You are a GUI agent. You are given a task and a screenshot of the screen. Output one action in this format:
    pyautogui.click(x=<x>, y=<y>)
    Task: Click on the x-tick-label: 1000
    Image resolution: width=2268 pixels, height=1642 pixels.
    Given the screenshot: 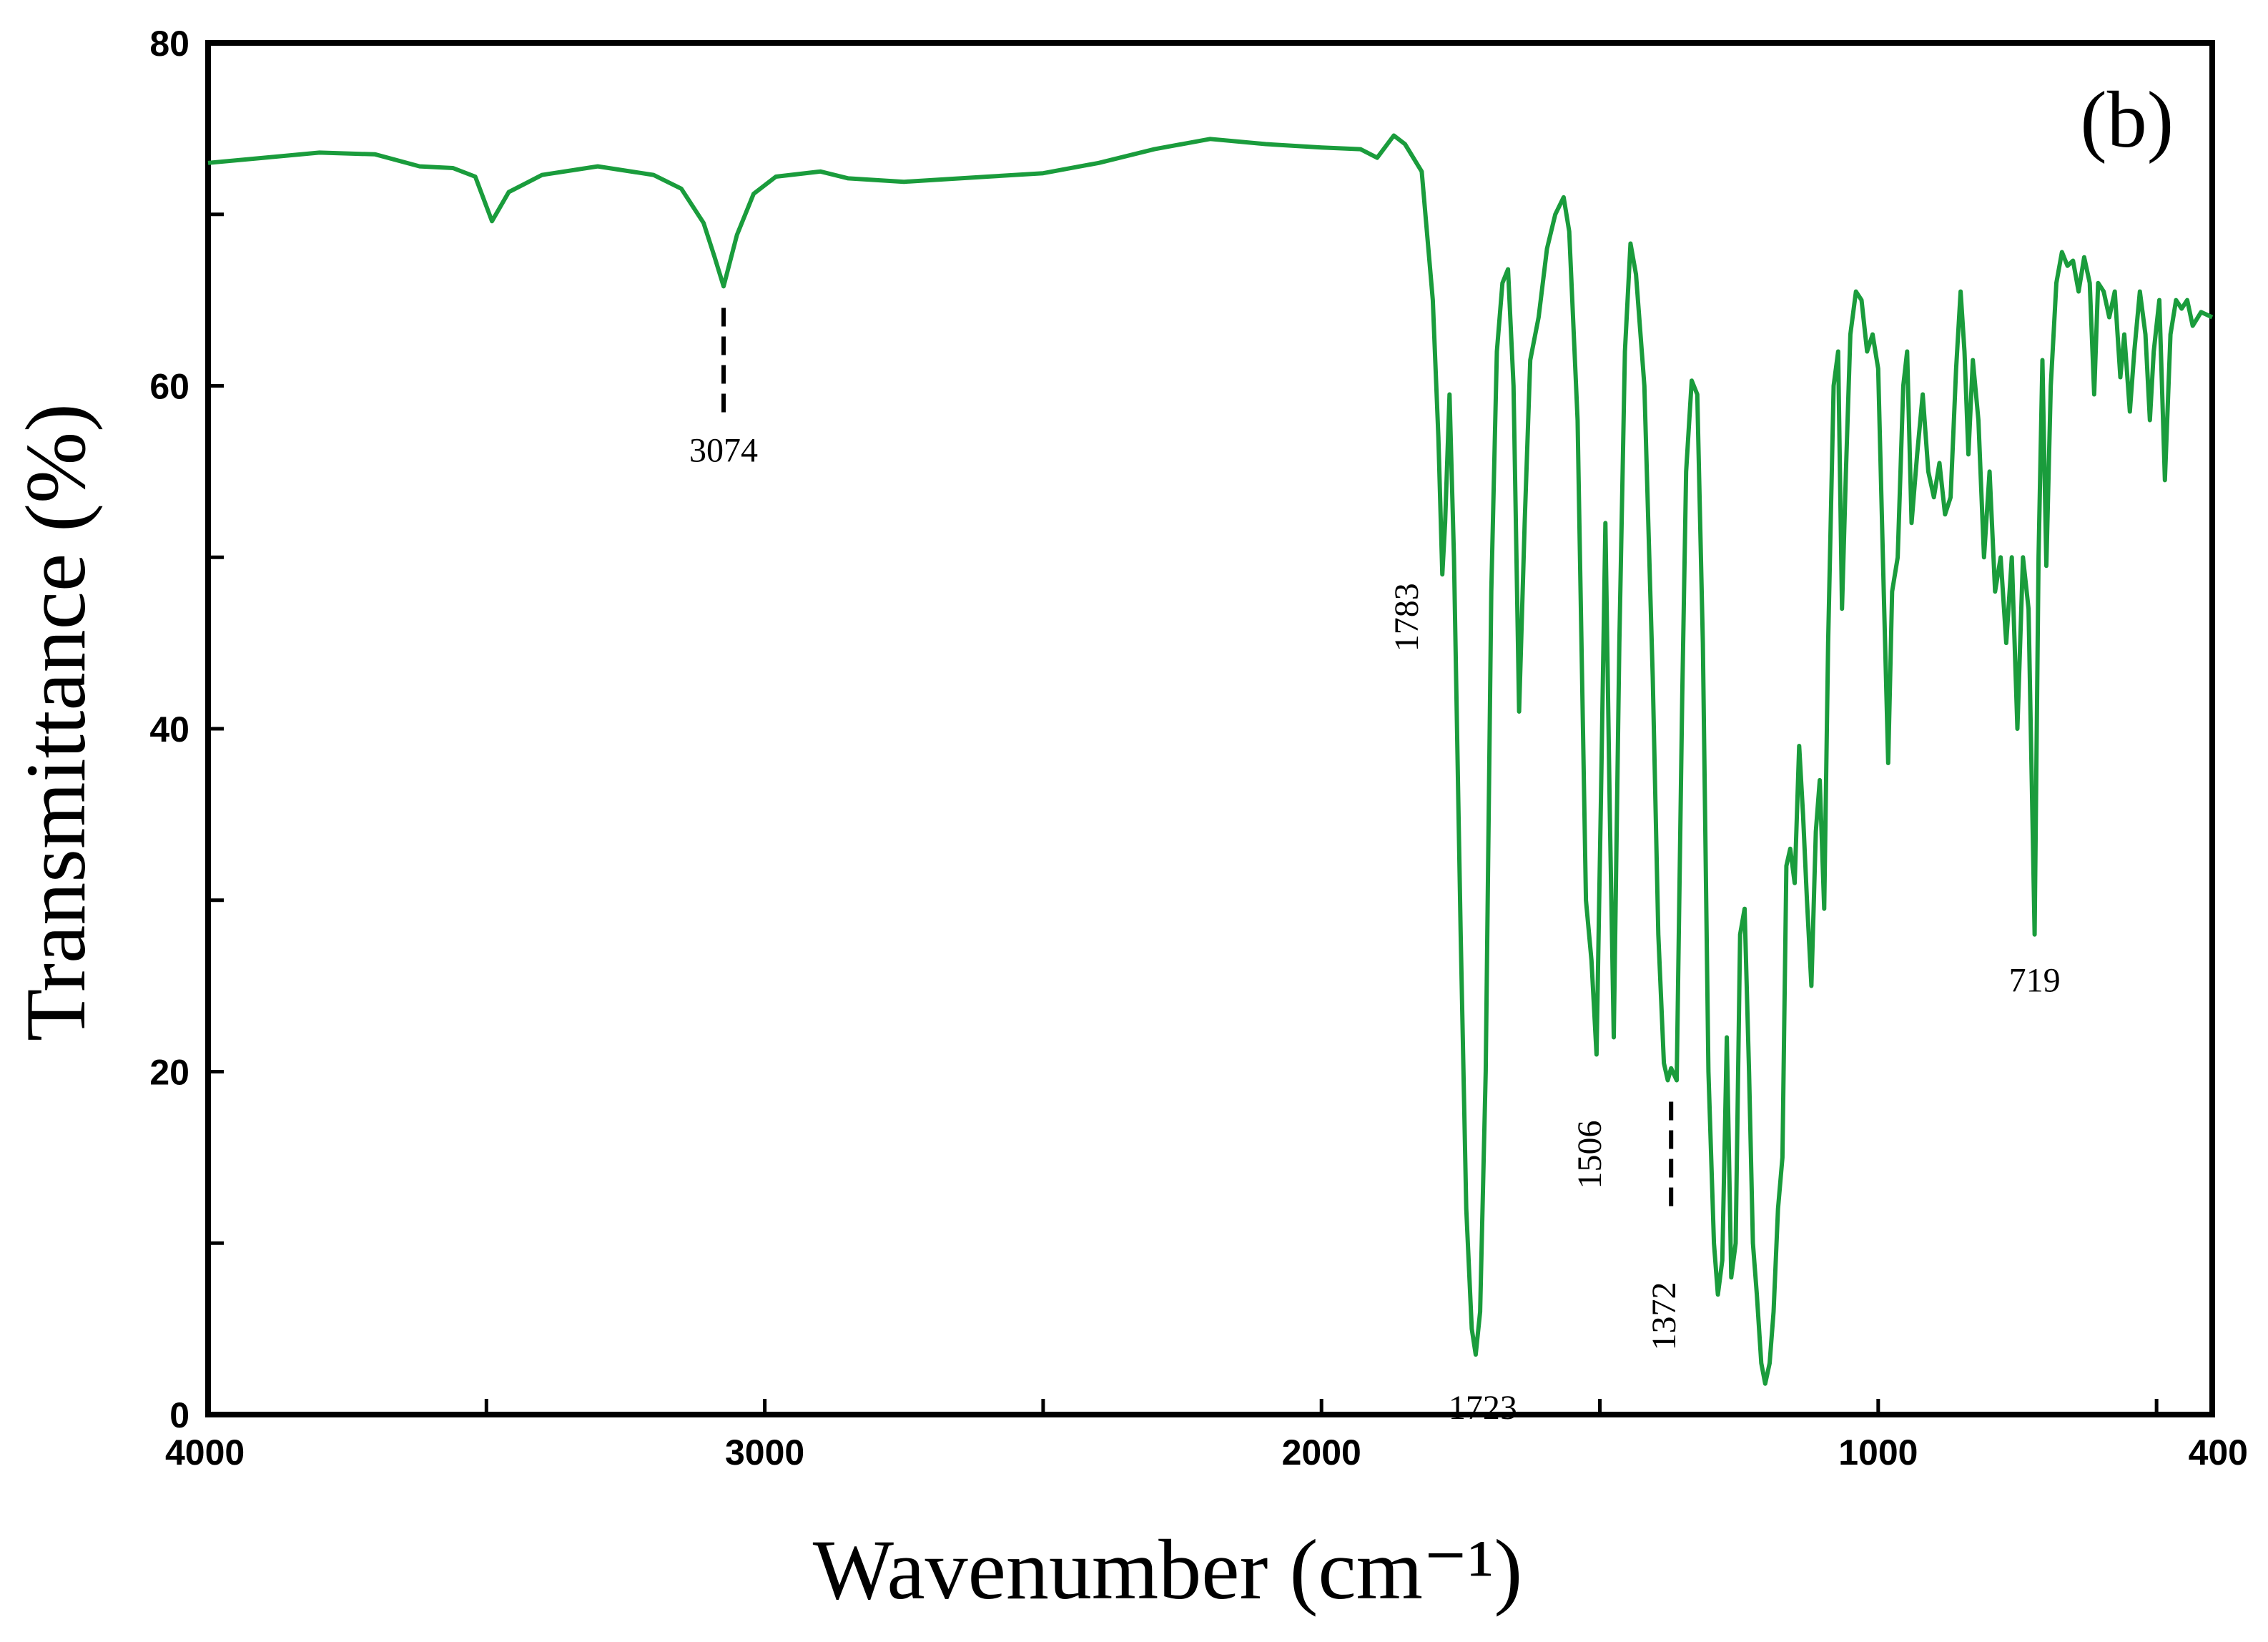 What is the action you would take?
    pyautogui.click(x=1878, y=1452)
    